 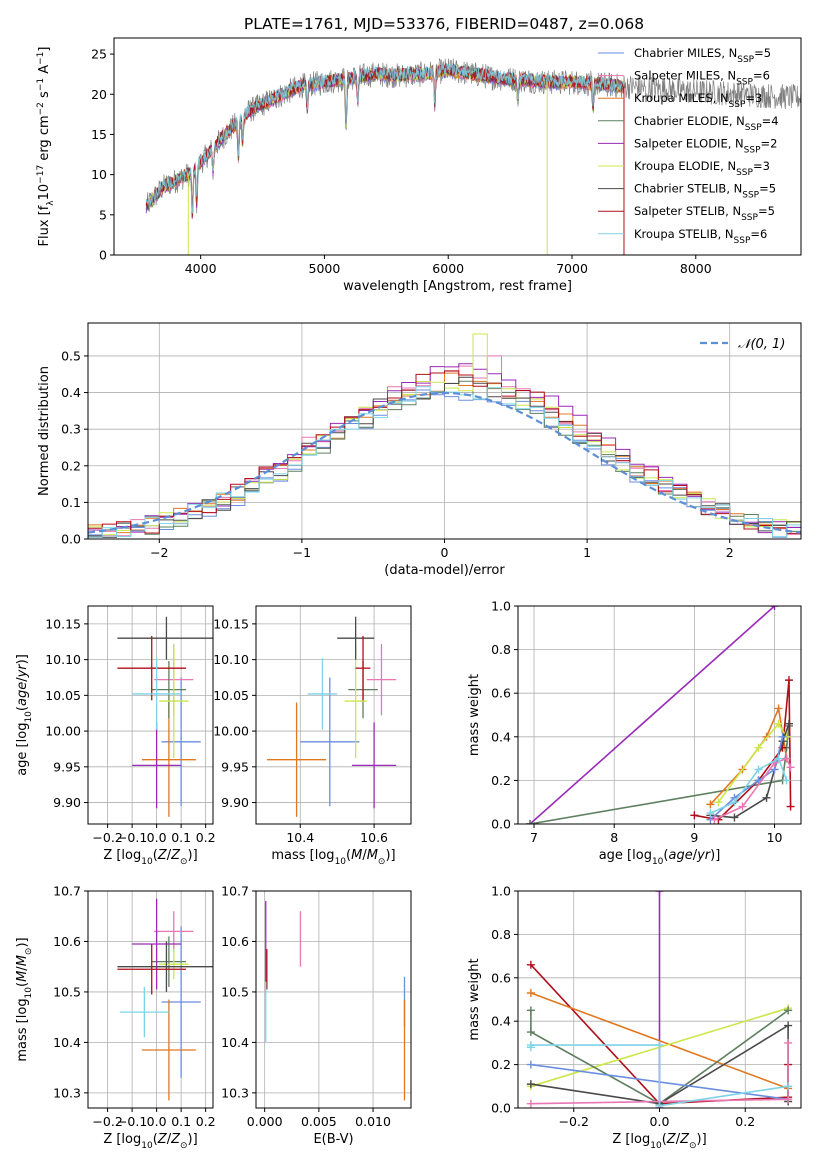 What do you see at coordinates (702, 168) in the screenshot?
I see `legend-label: Kroupa ELODIE, NSSP=3` at bounding box center [702, 168].